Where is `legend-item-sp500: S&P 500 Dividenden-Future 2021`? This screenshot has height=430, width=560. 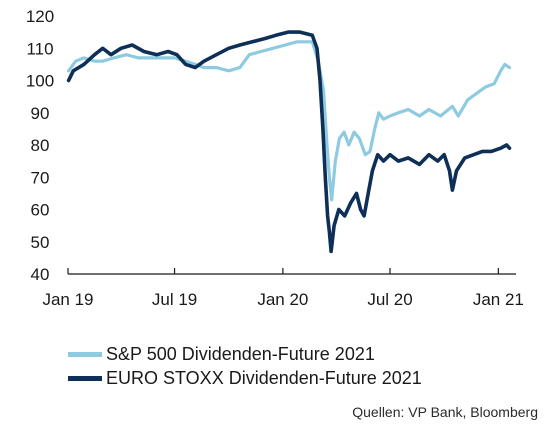 legend-item-sp500: S&P 500 Dividenden-Future 2021 is located at coordinates (245, 354).